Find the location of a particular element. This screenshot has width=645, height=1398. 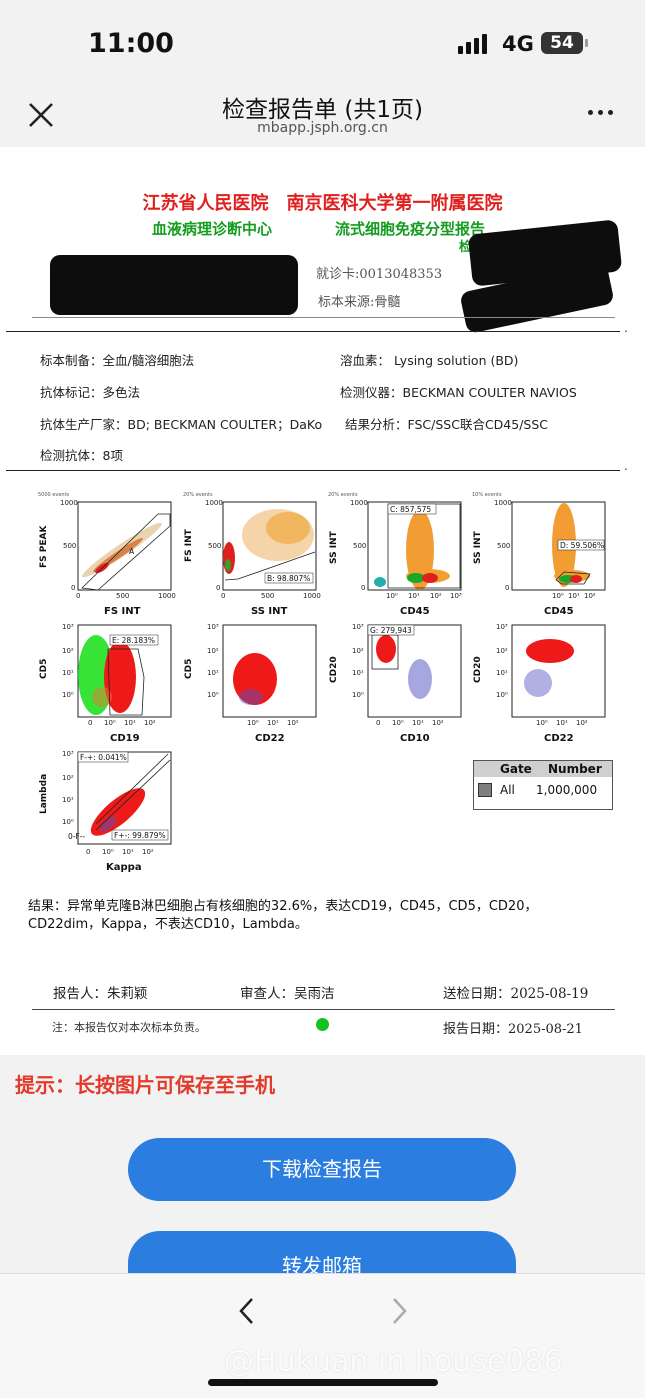

legend-number: 1,000,000 is located at coordinates (567, 790).